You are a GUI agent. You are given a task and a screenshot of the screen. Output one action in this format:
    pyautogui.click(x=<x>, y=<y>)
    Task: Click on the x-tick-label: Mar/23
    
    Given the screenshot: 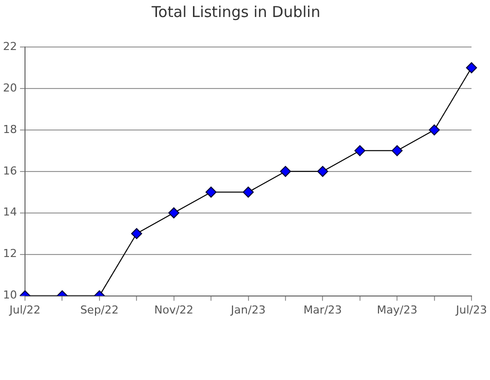 What is the action you would take?
    pyautogui.click(x=322, y=309)
    